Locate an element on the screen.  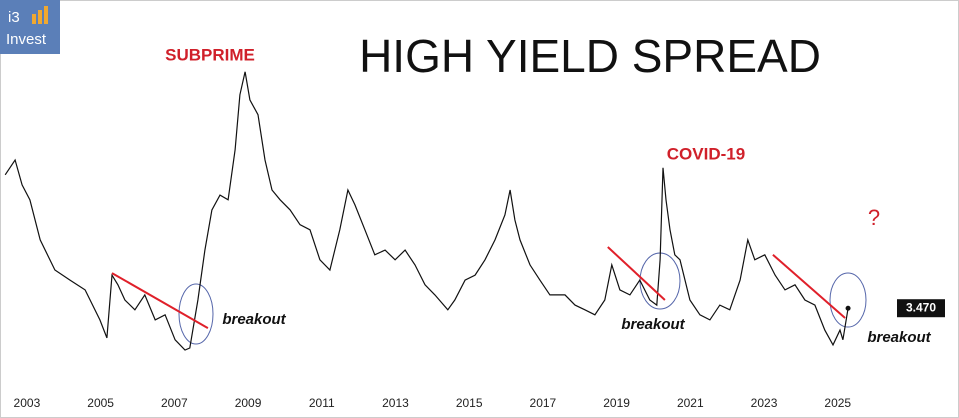
x-tick-label: 2023 is located at coordinates (764, 403).